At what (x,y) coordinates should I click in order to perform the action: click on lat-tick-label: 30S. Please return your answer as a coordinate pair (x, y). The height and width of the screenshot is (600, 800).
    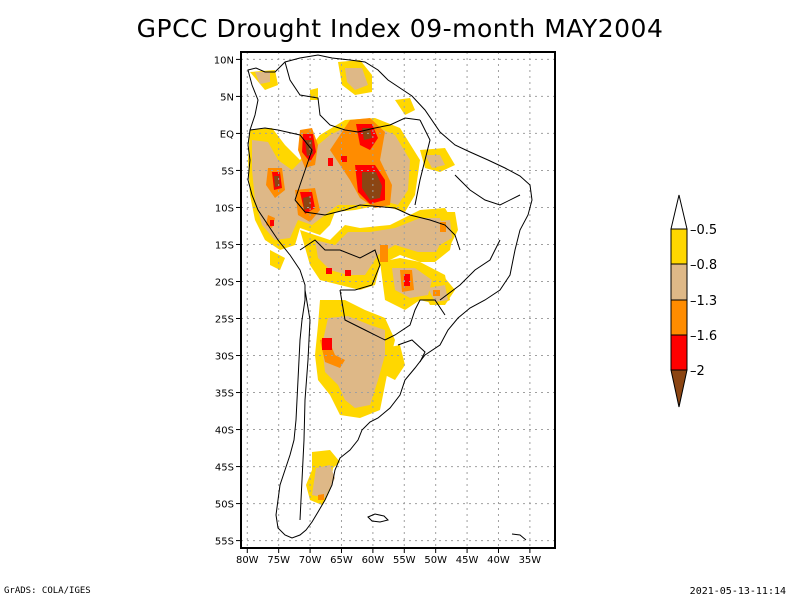
    Looking at the image, I should click on (224, 357).